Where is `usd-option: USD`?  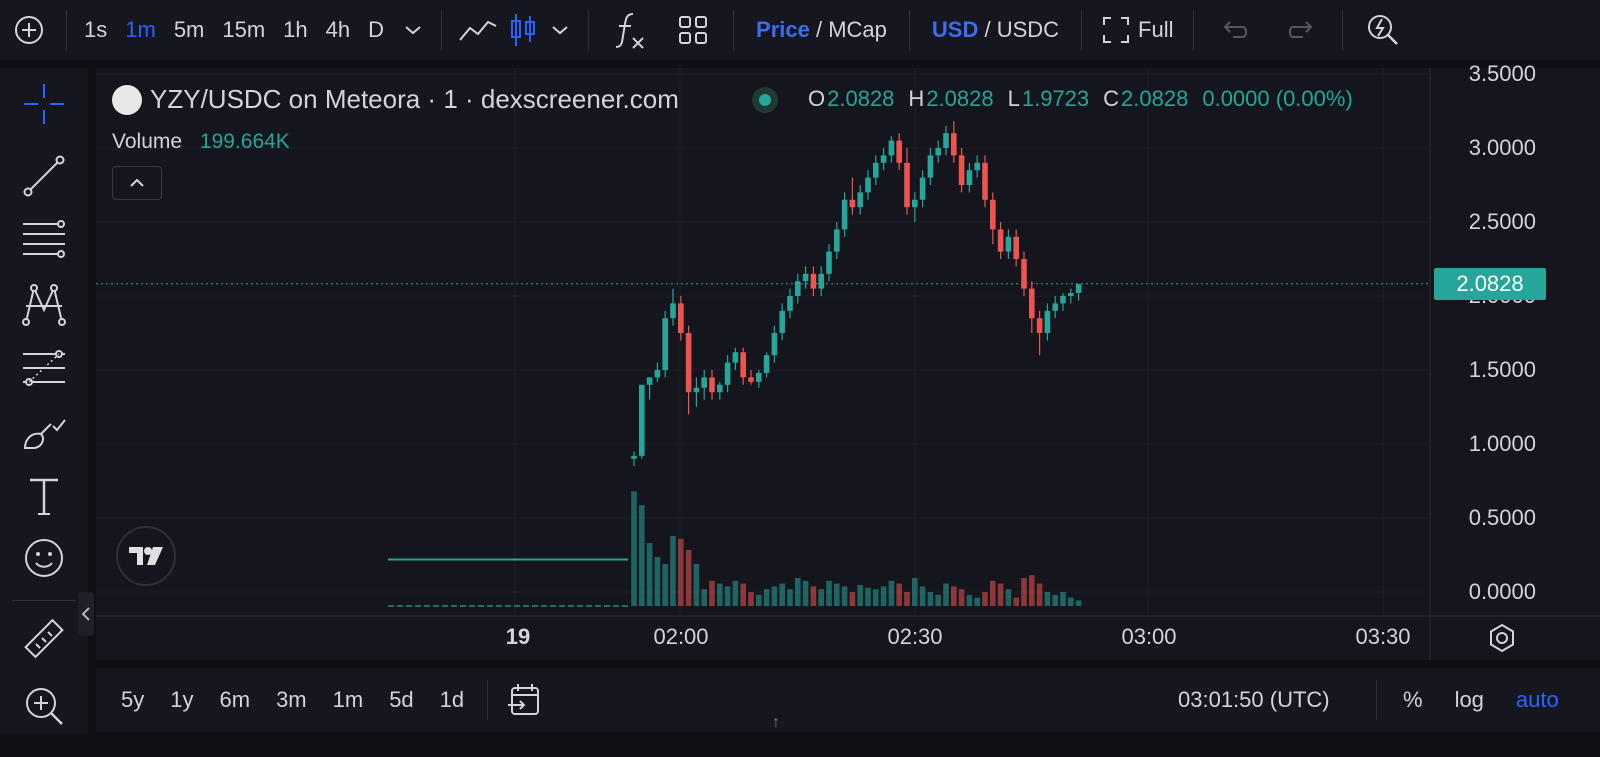
usd-option: USD is located at coordinates (955, 29).